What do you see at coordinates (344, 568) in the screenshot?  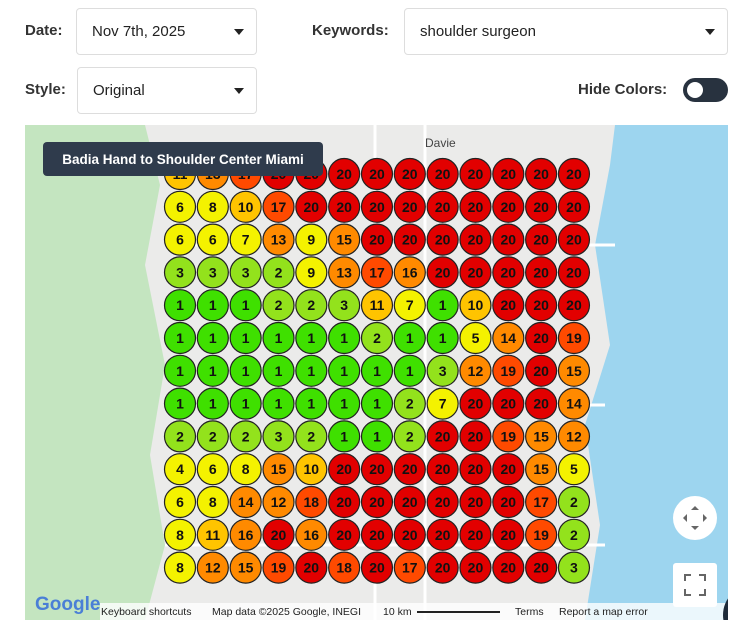 I see `rank-label: 18` at bounding box center [344, 568].